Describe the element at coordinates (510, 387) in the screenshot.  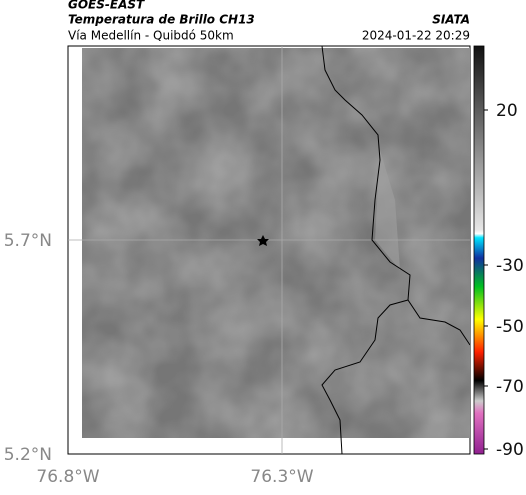
I see `colorbar-label: -70` at that location.